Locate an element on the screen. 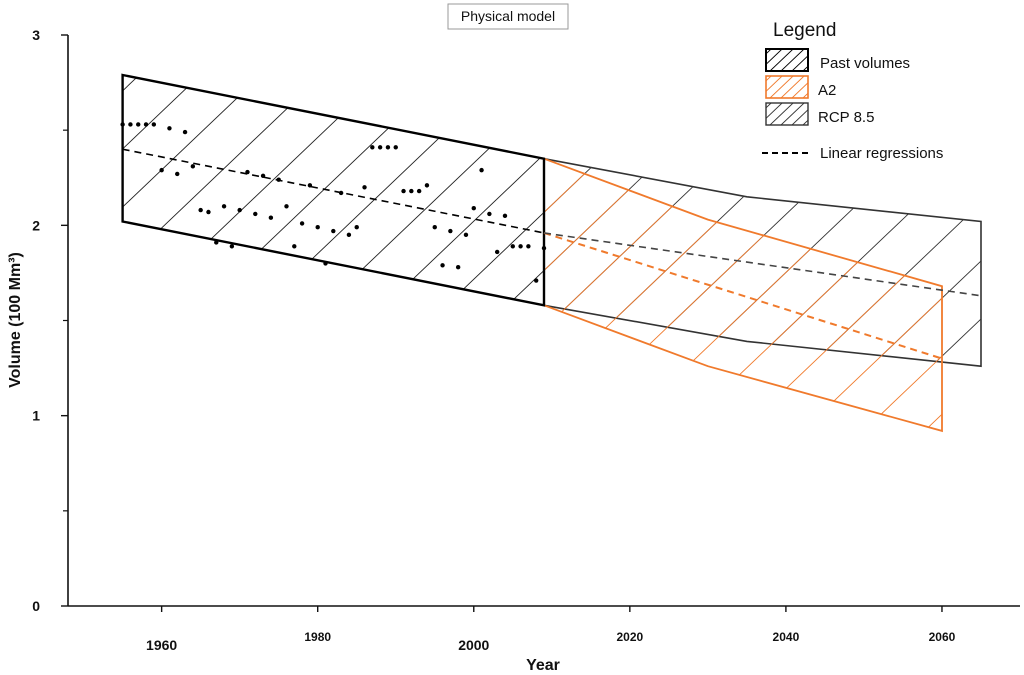  y-tick-label: 2 is located at coordinates (36, 225).